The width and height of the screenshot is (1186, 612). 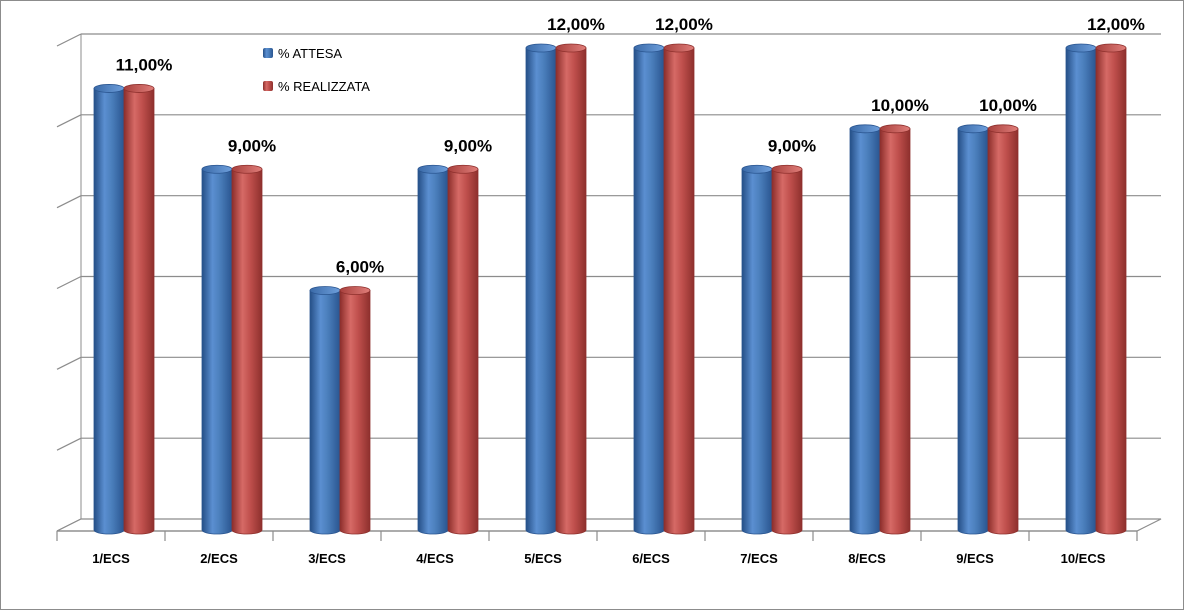 What do you see at coordinates (759, 558) in the screenshot?
I see `x-tick-label: 7/ECS` at bounding box center [759, 558].